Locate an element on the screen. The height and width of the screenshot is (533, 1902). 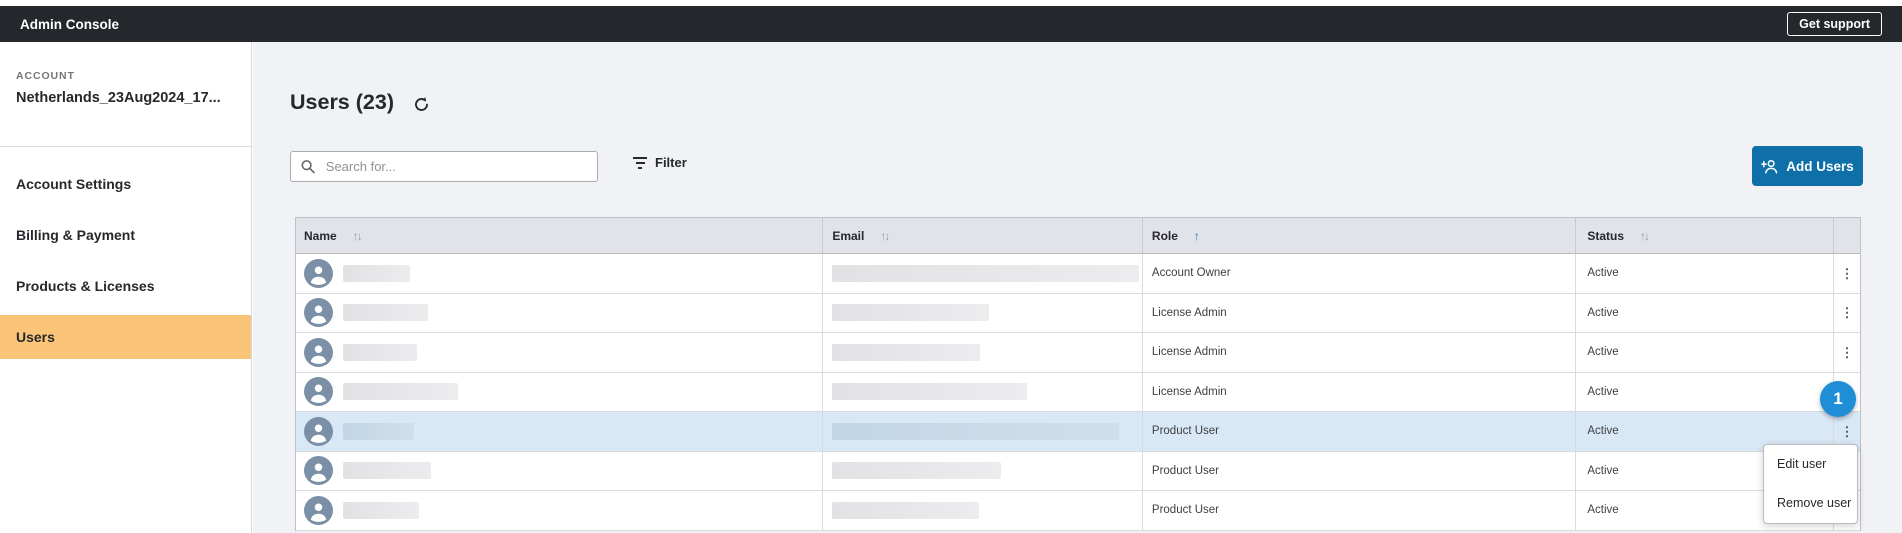
kebab-menu-icon-open: ⋮ is located at coordinates (1847, 431).